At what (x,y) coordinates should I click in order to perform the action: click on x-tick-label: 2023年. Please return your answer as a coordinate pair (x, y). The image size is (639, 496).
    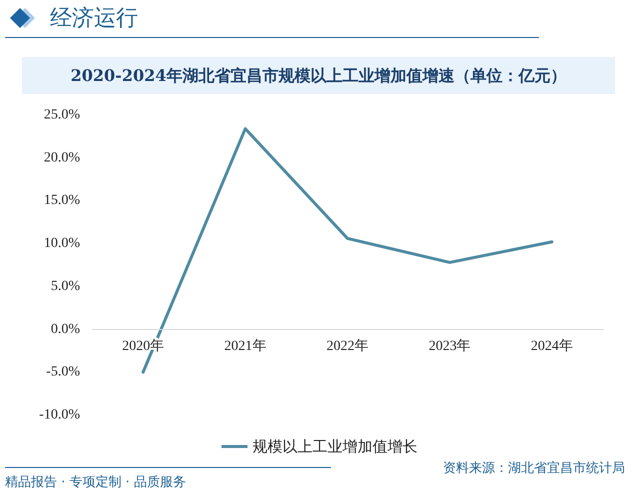
    Looking at the image, I should click on (449, 346).